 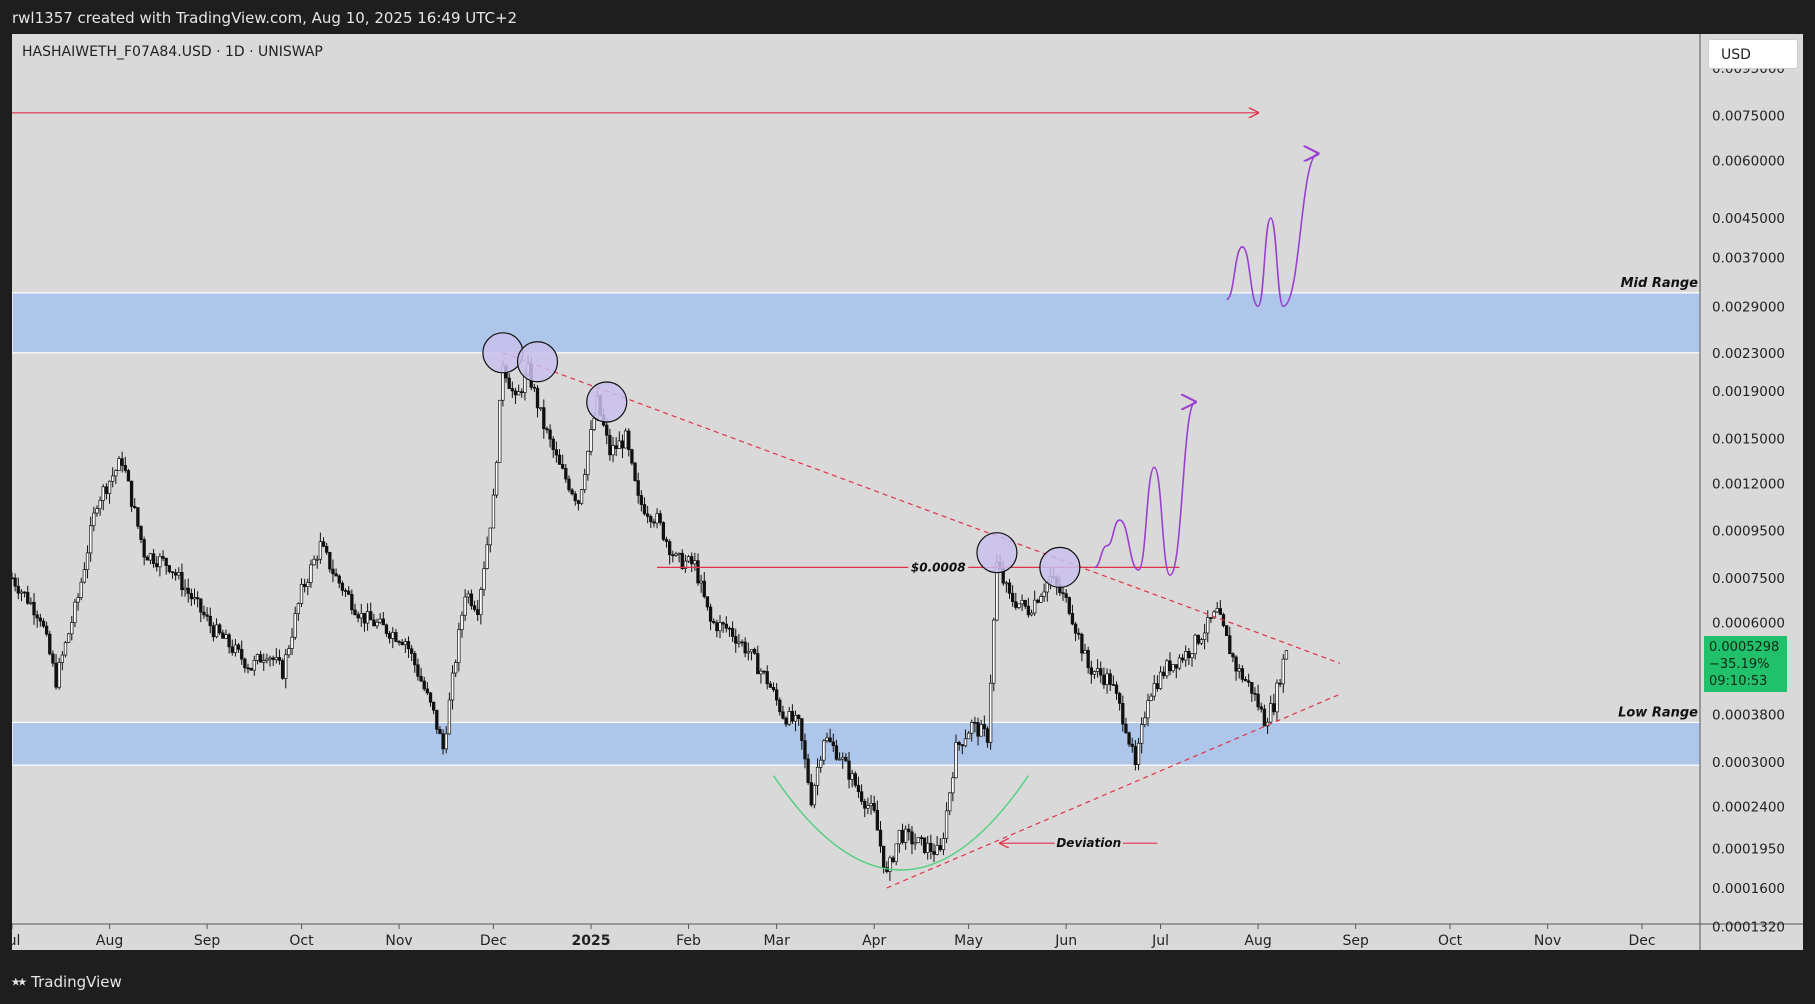 What do you see at coordinates (67, 982) in the screenshot?
I see `tradingview-logo: ⭑⭑ TradingView` at bounding box center [67, 982].